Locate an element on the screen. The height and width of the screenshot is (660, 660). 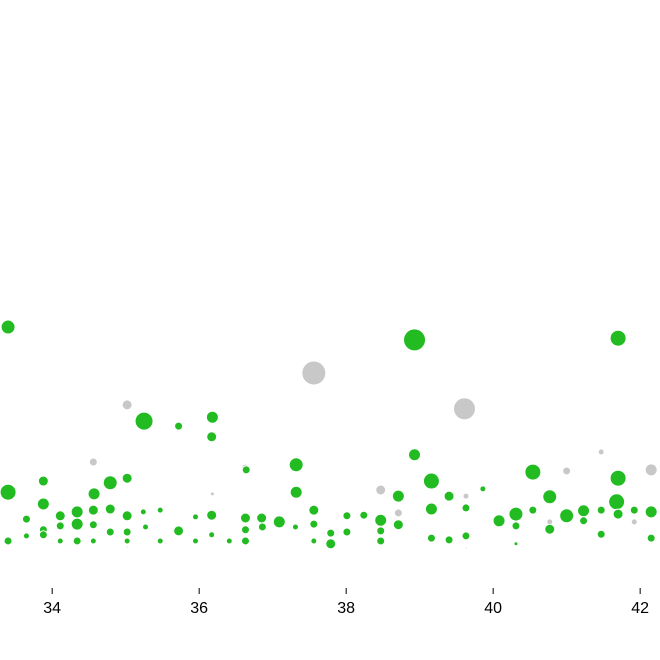
x-tick-label: 40 is located at coordinates (493, 608).